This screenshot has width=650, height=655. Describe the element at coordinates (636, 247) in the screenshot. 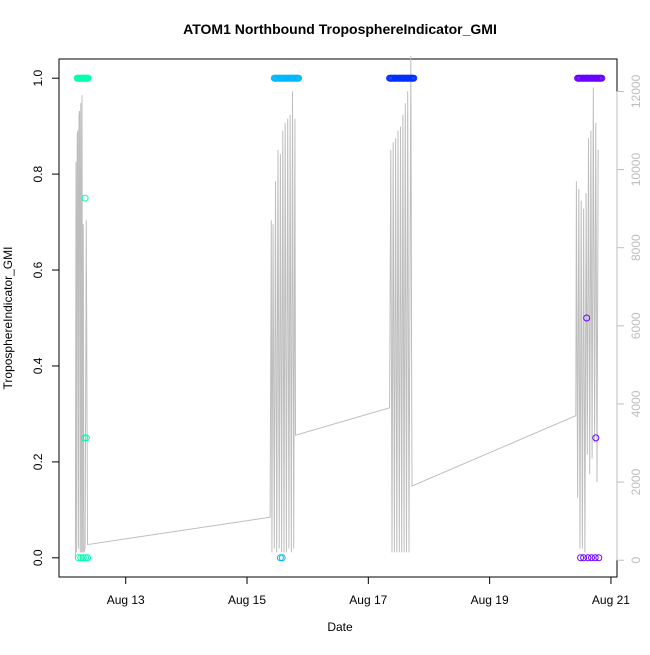

I see `y-tick-label-right: 8000` at that location.